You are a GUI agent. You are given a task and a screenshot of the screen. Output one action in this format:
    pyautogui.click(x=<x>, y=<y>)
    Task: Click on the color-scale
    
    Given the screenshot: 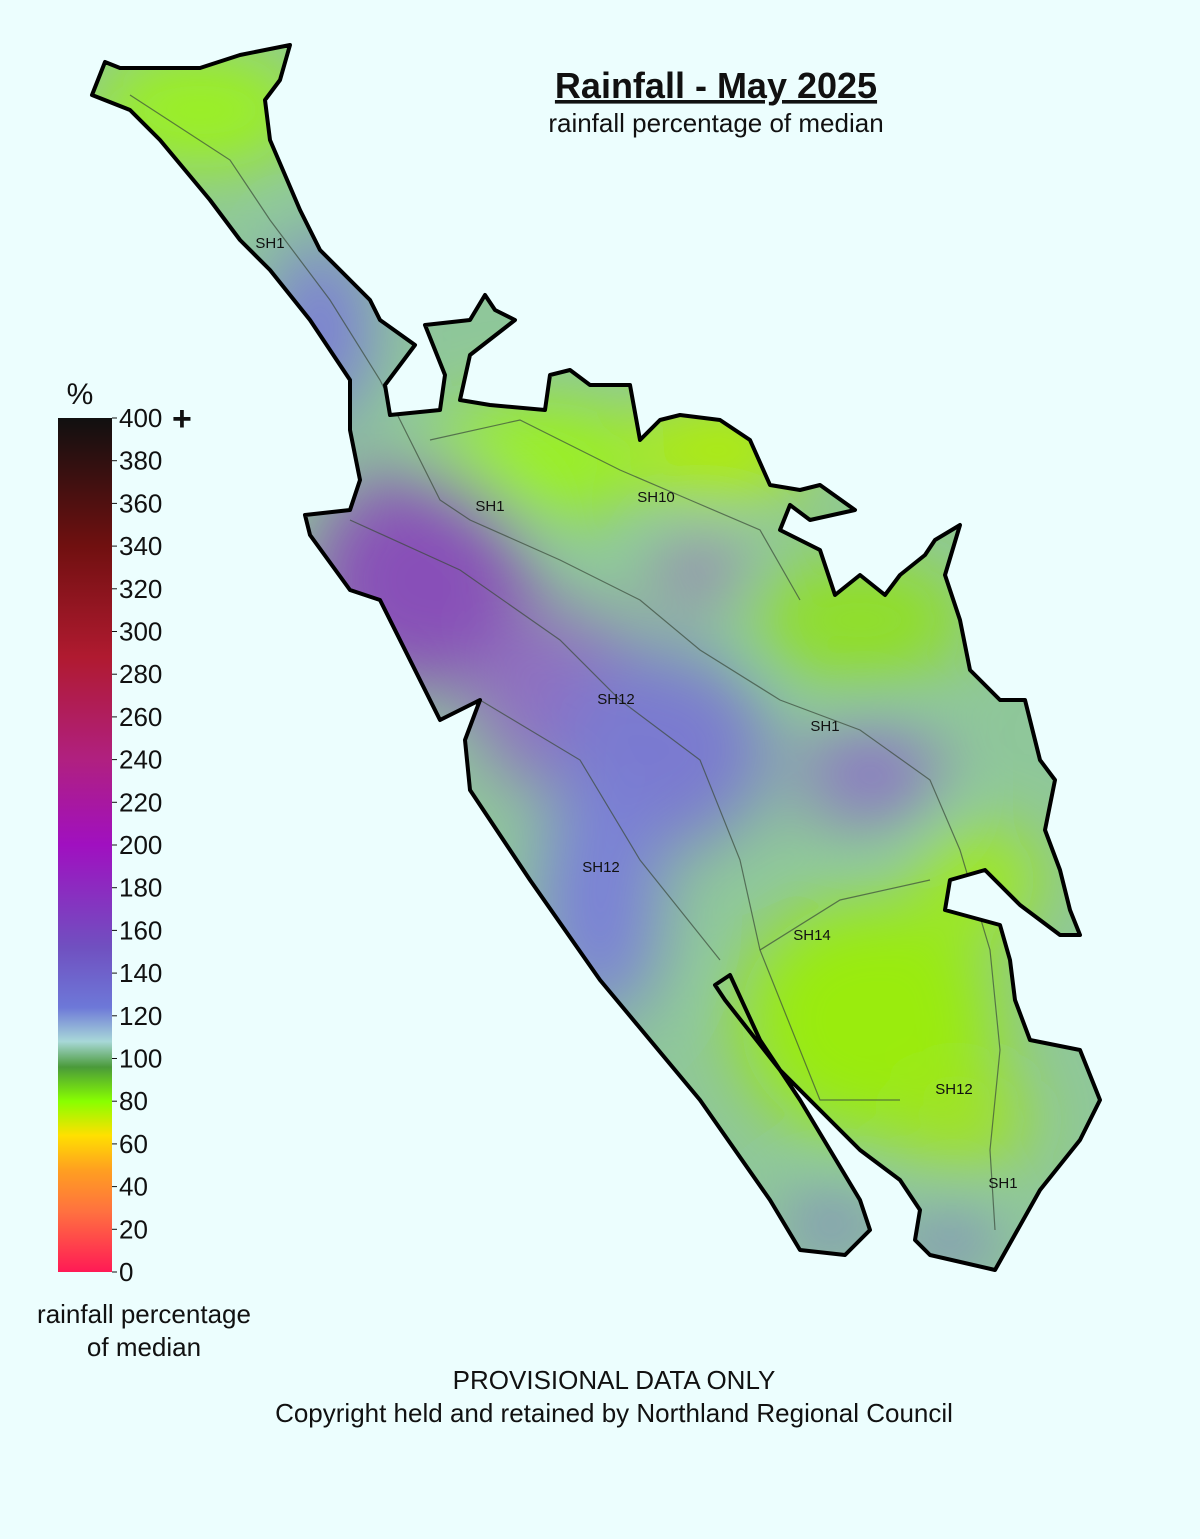 What is the action you would take?
    pyautogui.click(x=85, y=845)
    